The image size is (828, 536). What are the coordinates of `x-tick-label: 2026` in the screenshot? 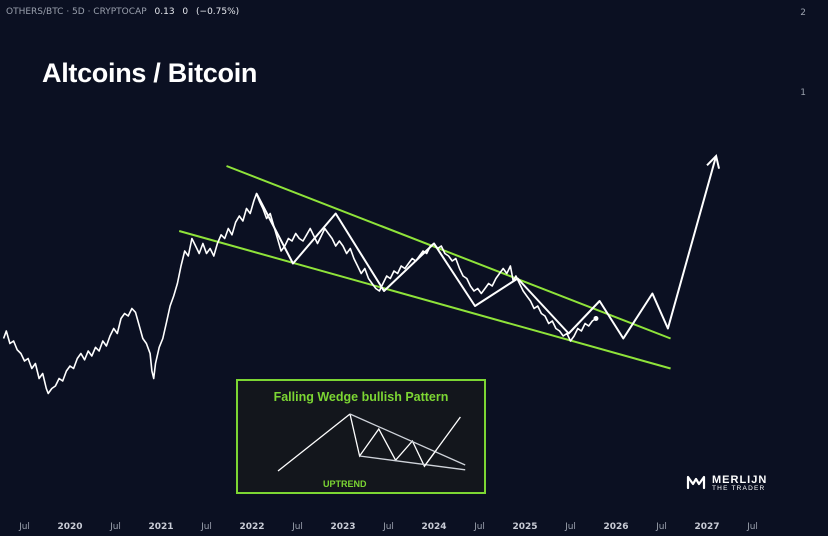 It's located at (616, 527).